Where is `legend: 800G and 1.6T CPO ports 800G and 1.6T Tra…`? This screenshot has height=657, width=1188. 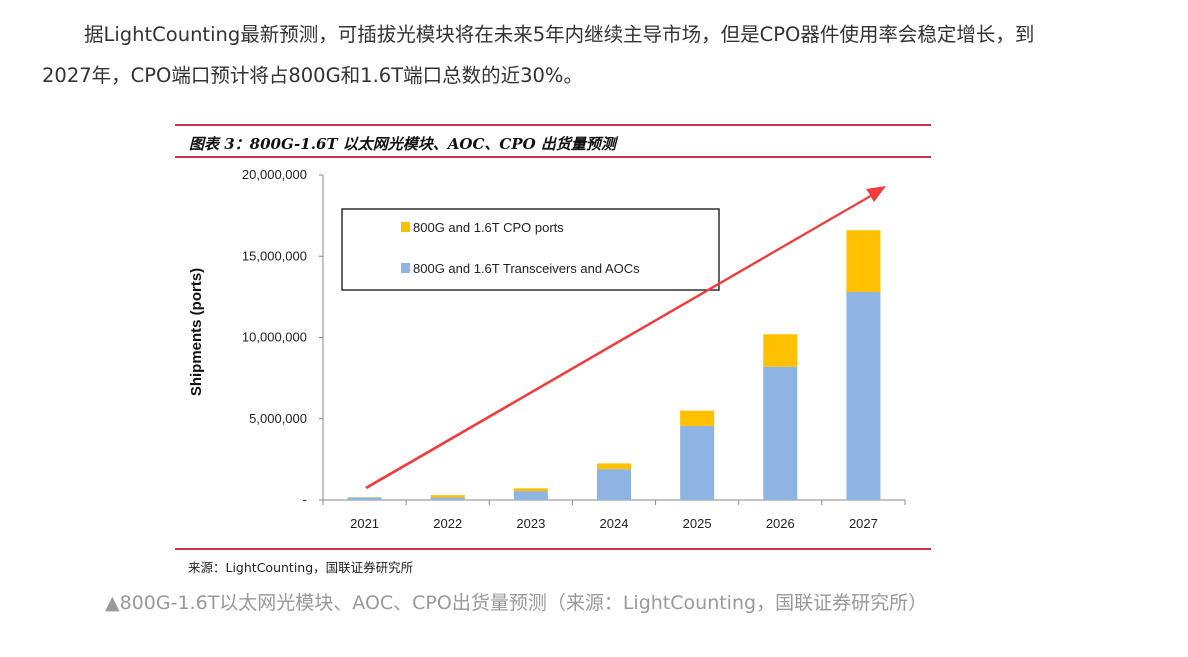 legend: 800G and 1.6T CPO ports 800G and 1.6T Tra… is located at coordinates (530, 249).